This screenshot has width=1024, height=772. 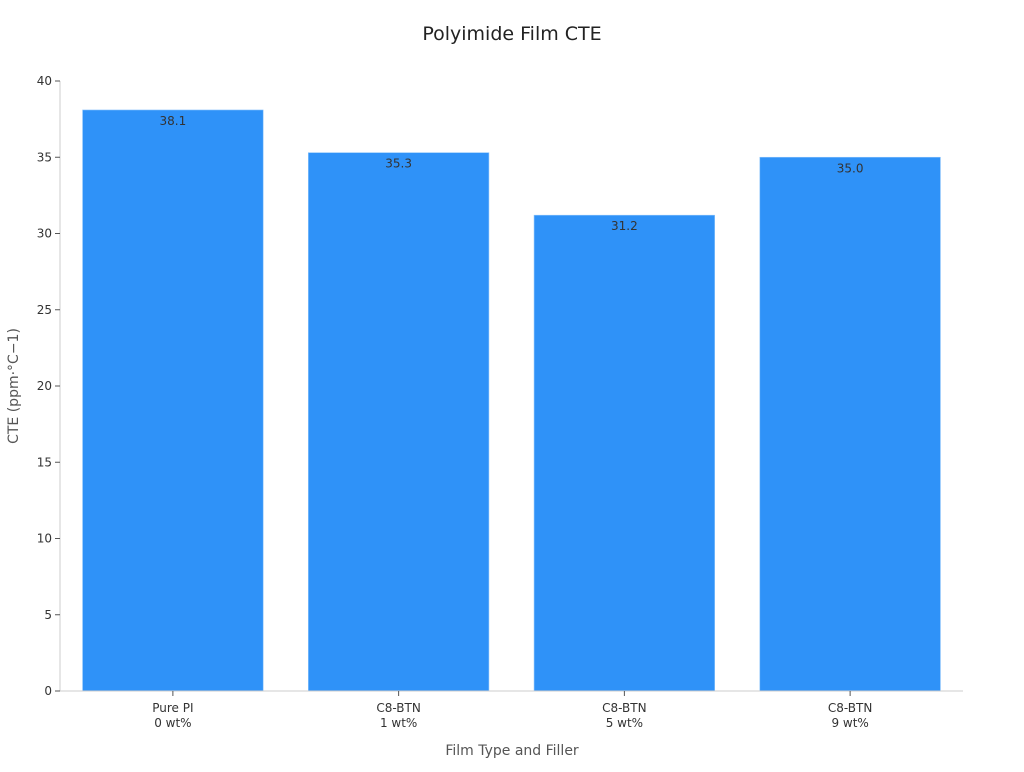 I want to click on y-tick-label: 10, so click(x=44, y=539).